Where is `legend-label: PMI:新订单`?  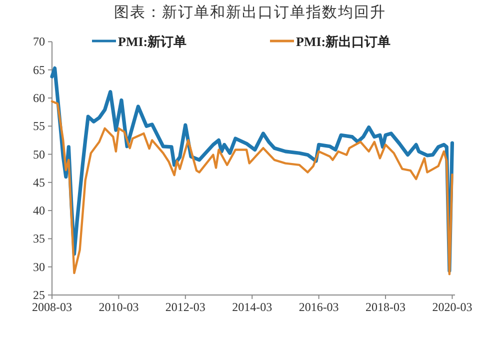 legend-label: PMI:新订单 is located at coordinates (152, 41).